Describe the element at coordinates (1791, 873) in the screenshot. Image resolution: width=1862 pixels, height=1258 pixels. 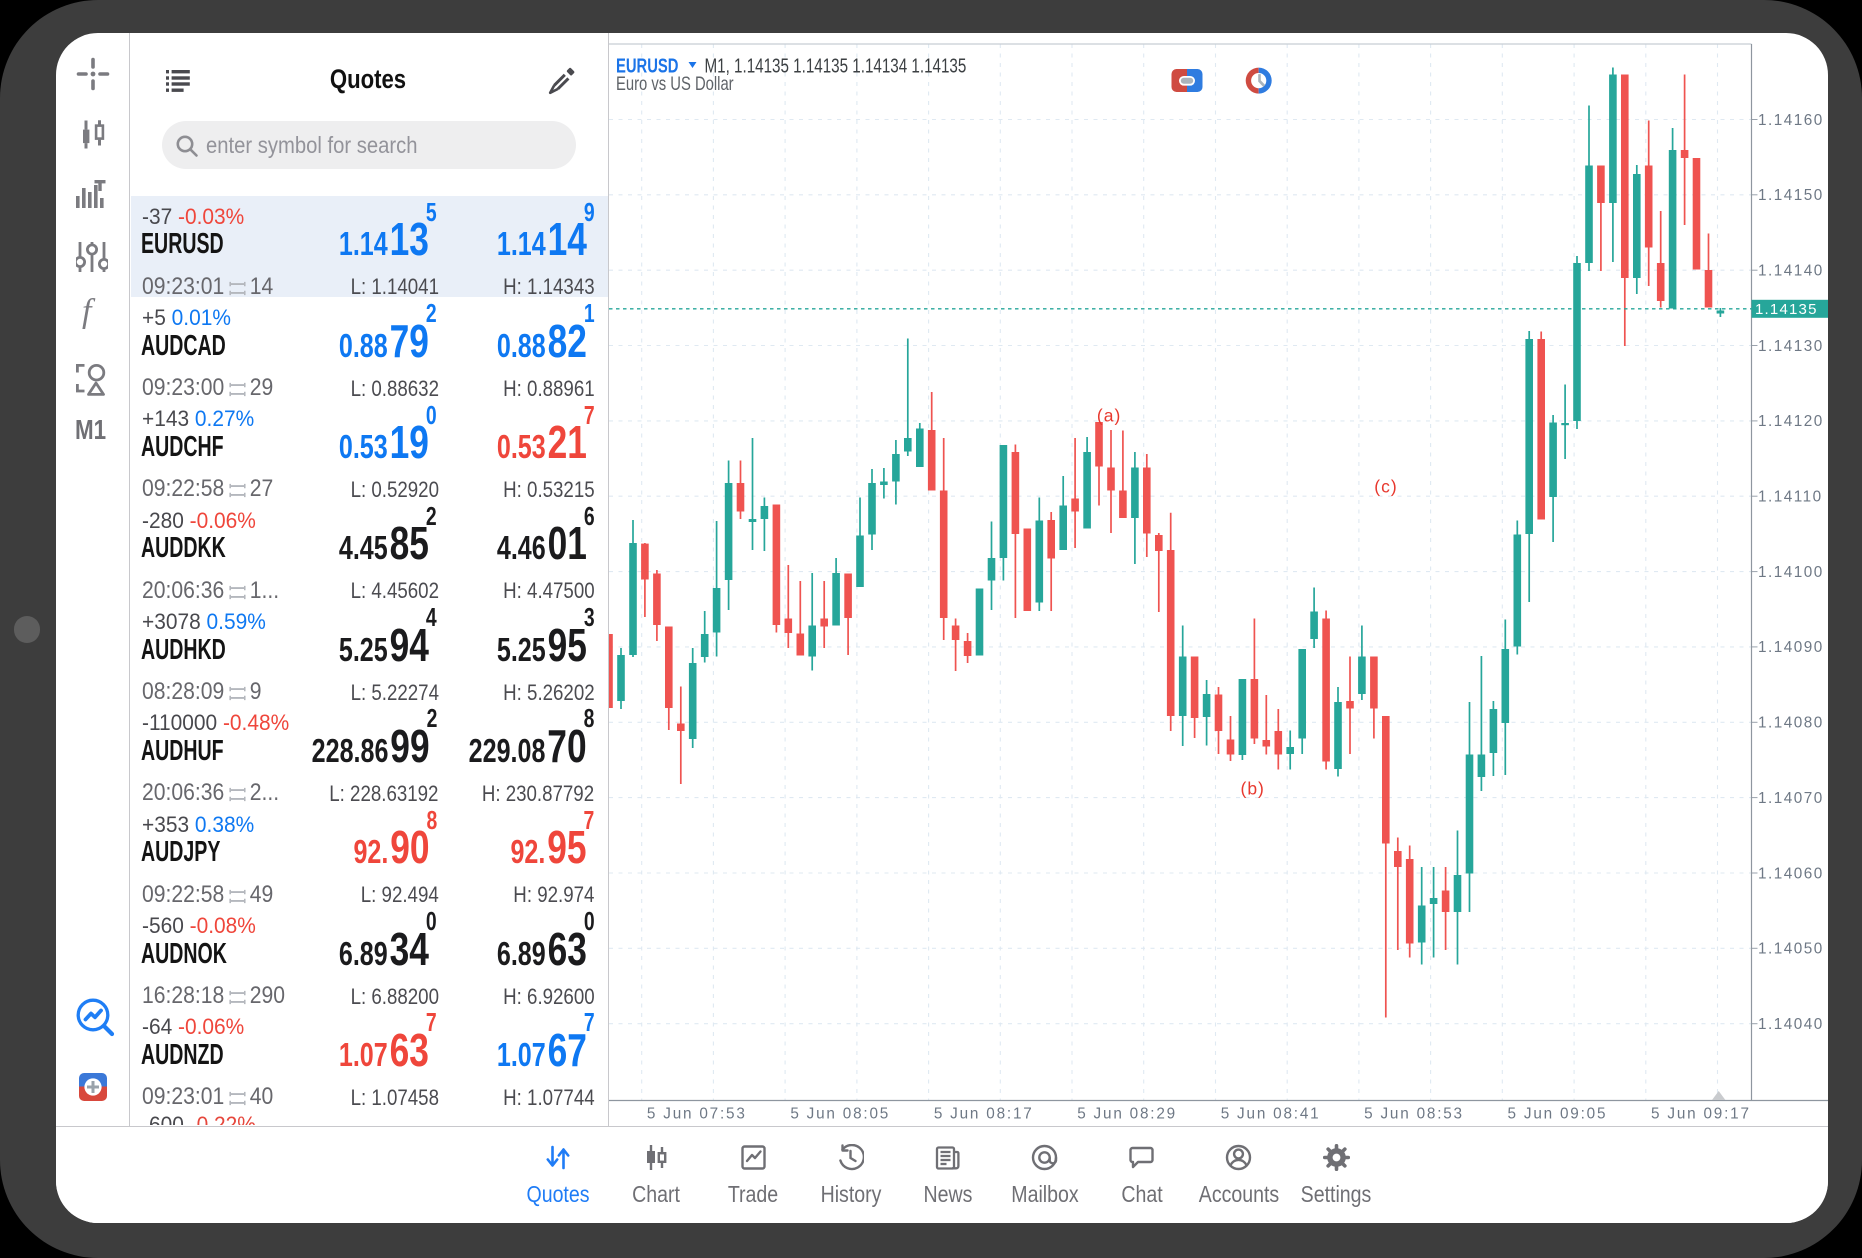
I see `svg-text: 1.14060` at that location.